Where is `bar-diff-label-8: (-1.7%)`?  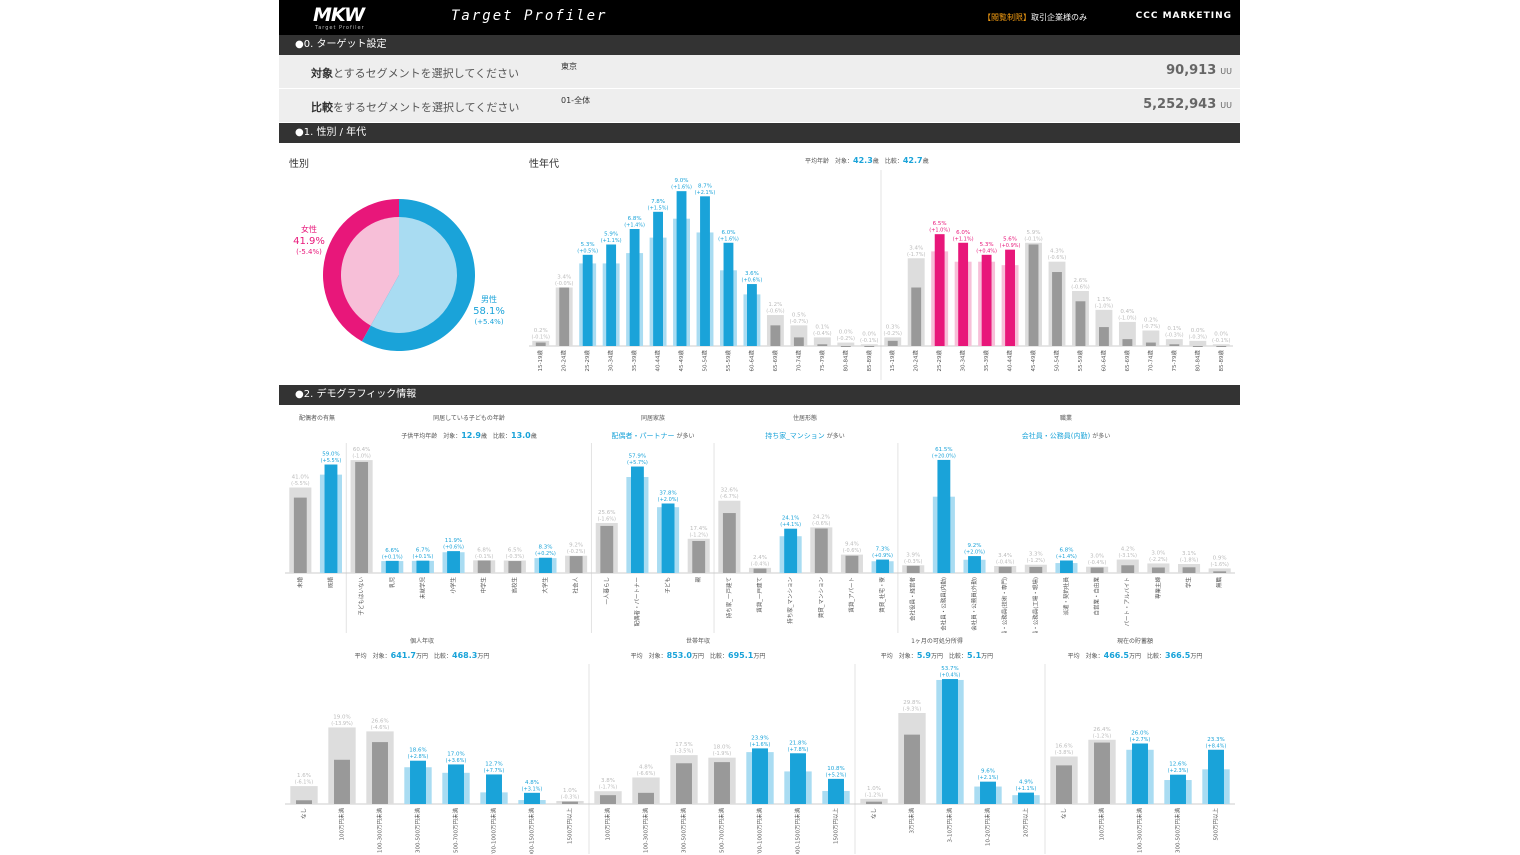 bar-diff-label-8: (-1.7%) is located at coordinates (608, 788).